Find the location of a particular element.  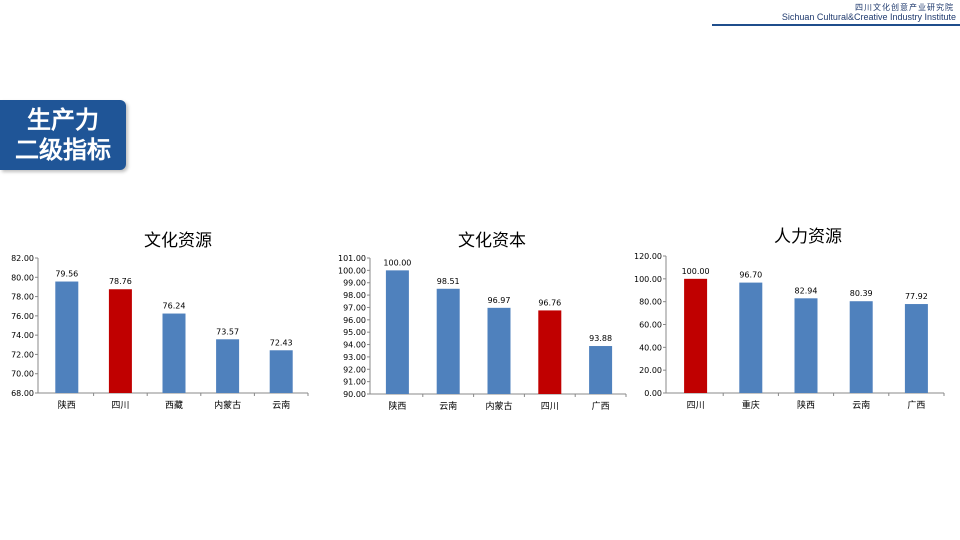

data-label: 96.76 is located at coordinates (549, 302).